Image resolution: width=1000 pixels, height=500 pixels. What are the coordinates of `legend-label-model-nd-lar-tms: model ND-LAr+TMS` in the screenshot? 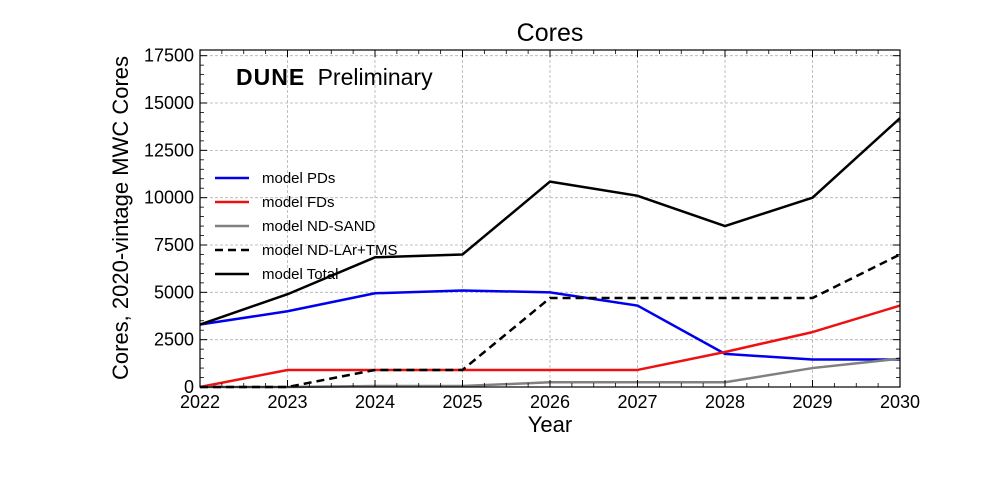 It's located at (329, 250).